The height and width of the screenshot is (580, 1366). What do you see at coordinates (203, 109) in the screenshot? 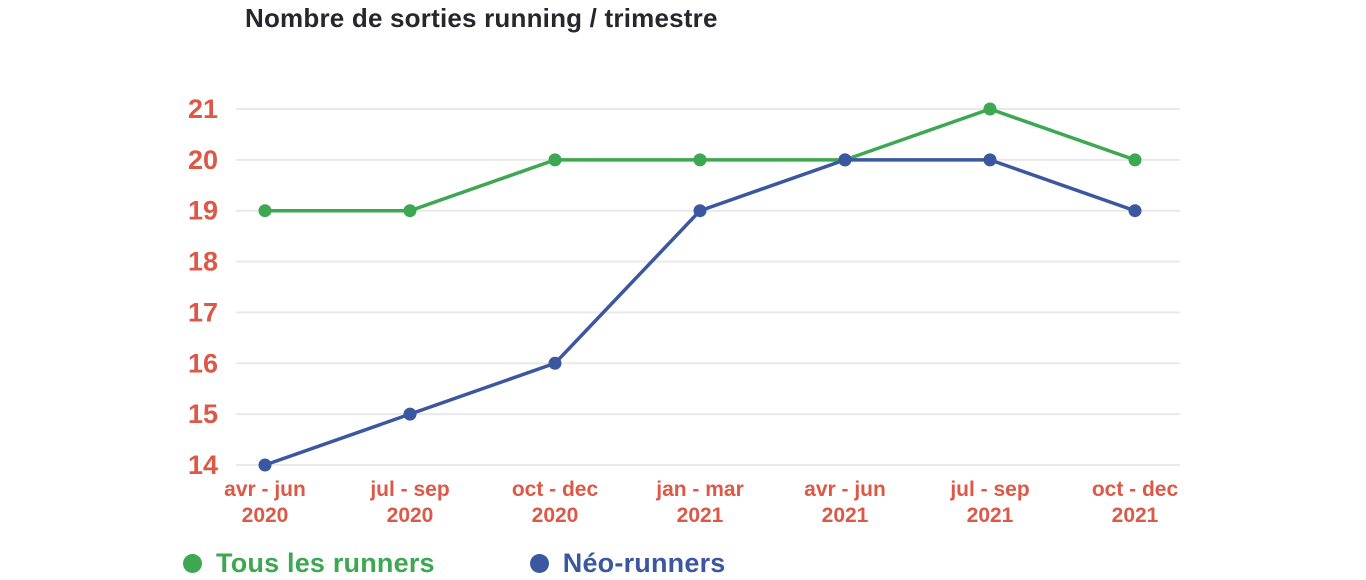
I see `y-tick-label: 21` at bounding box center [203, 109].